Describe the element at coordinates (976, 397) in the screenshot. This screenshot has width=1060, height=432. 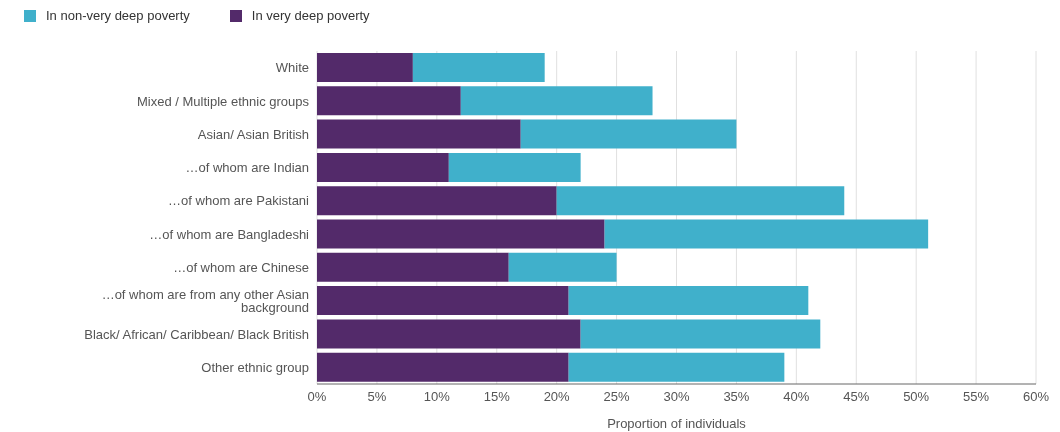
I see `x-tick-label: 55%` at that location.